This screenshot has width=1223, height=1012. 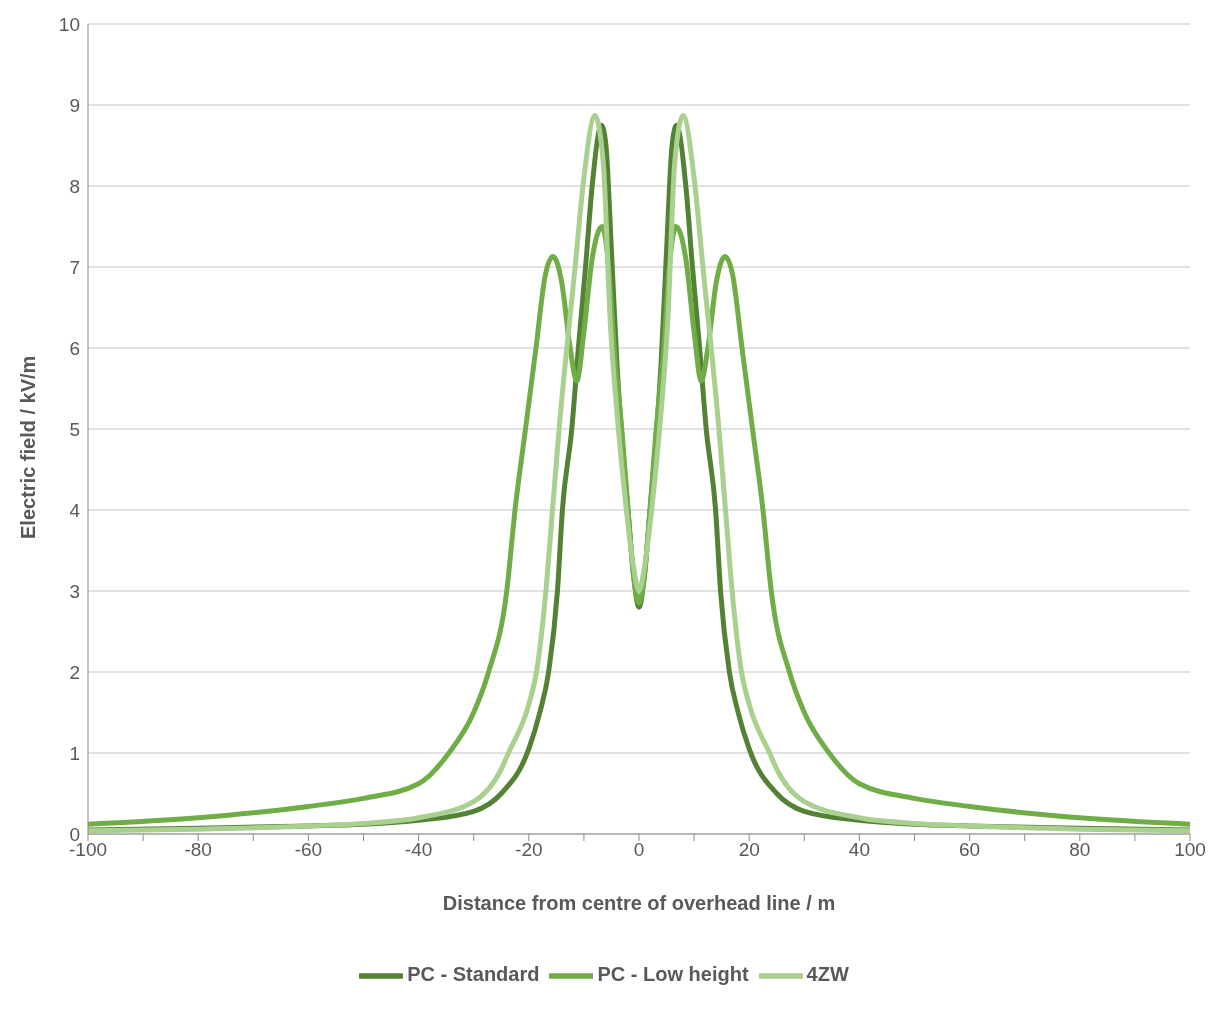 I want to click on x-tick-label: -40, so click(x=418, y=850).